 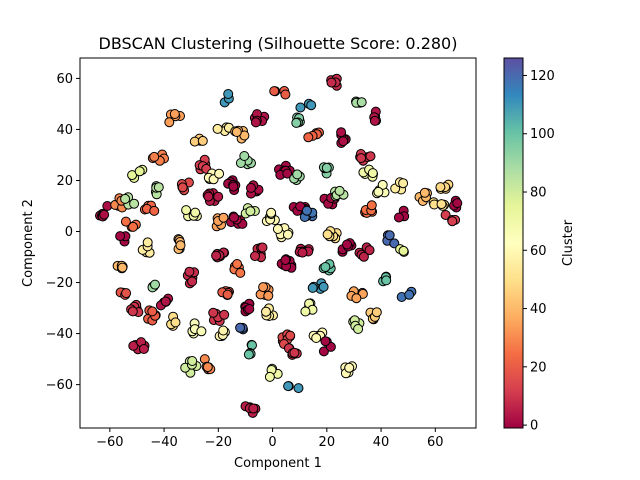 What do you see at coordinates (513, 243) in the screenshot?
I see `colorbar` at bounding box center [513, 243].